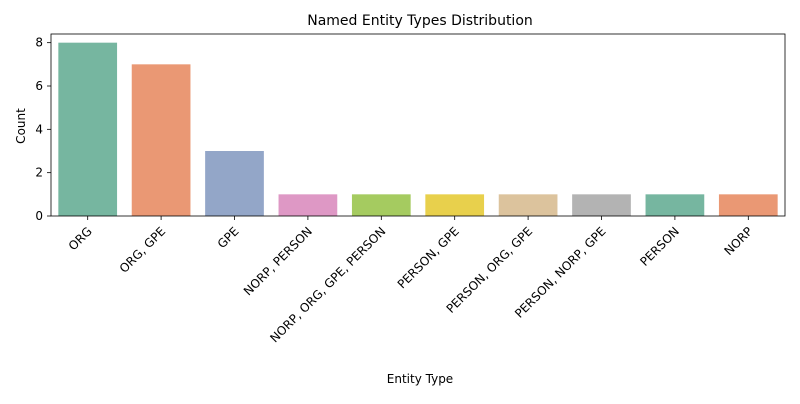 The image size is (800, 404). I want to click on y-tick-label-1: 2, so click(39, 173).